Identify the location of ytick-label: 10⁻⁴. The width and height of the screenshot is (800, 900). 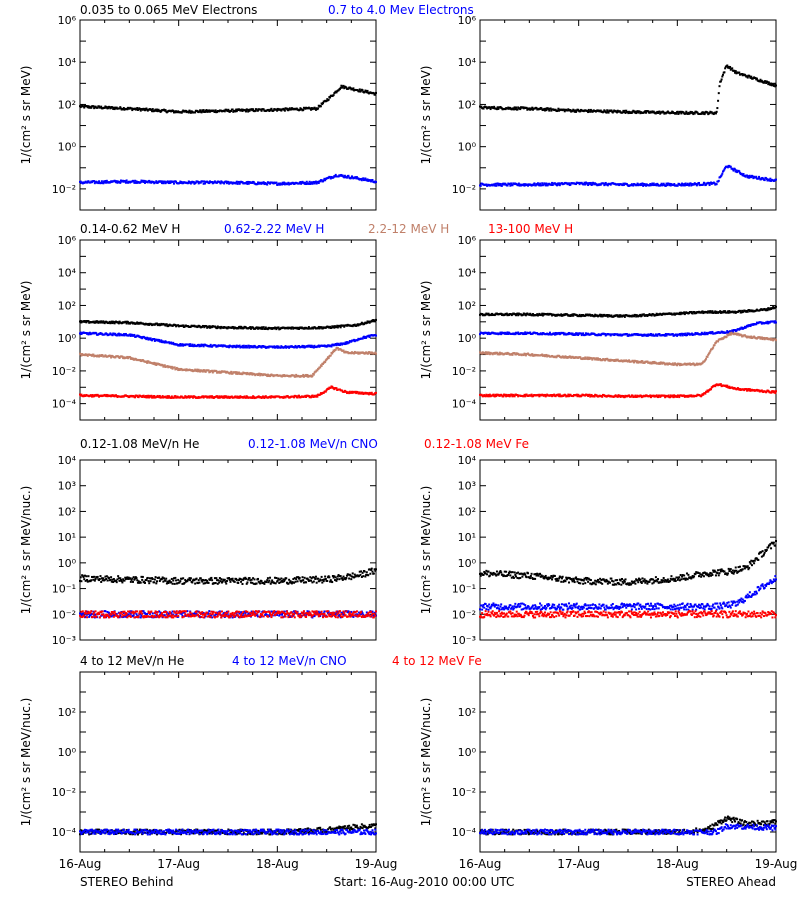
(64, 404).